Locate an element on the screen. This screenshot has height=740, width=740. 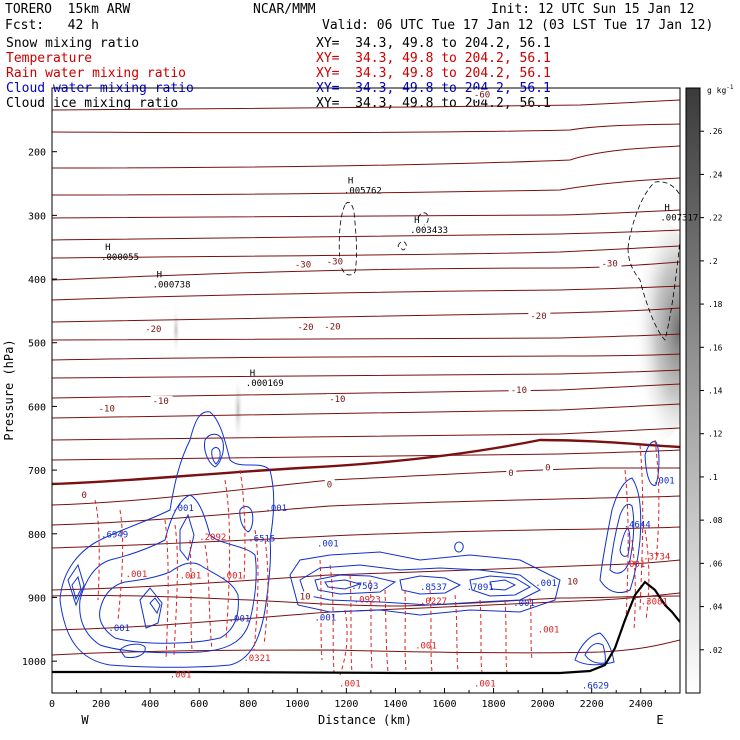
terrain-line is located at coordinates (366, 627).